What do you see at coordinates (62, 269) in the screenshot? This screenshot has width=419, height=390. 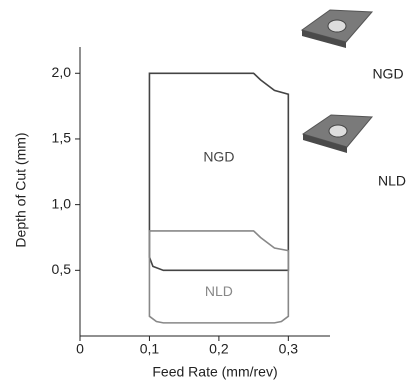 I see `y-tick-label: 0,5` at bounding box center [62, 269].